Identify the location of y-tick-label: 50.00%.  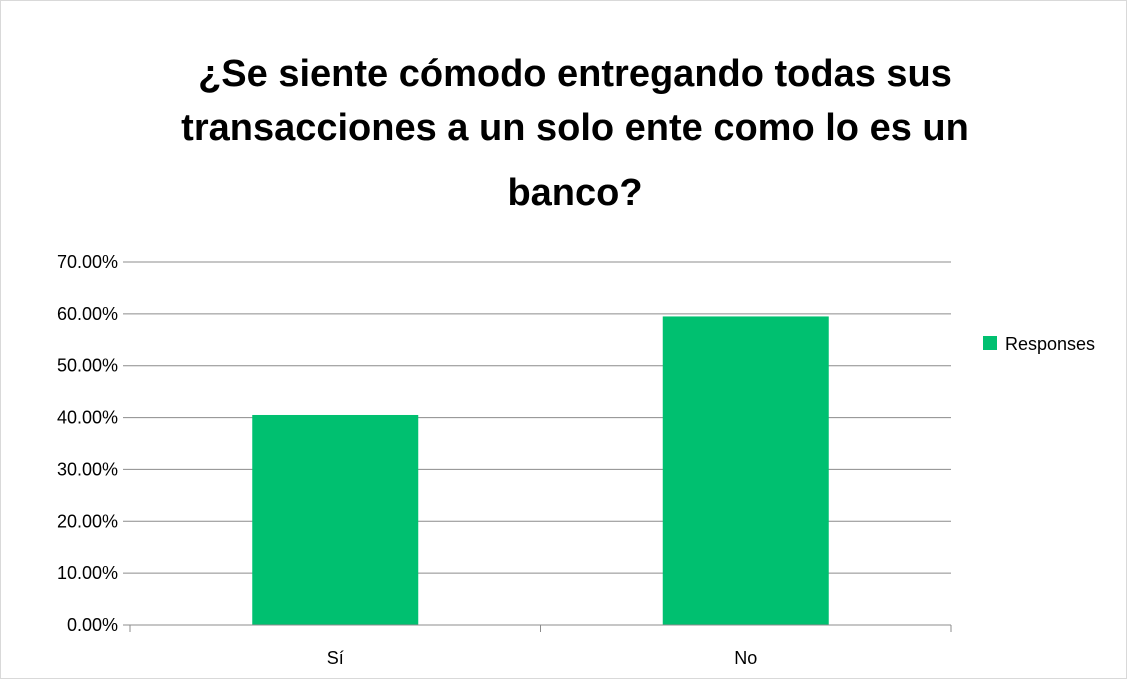
(87, 366).